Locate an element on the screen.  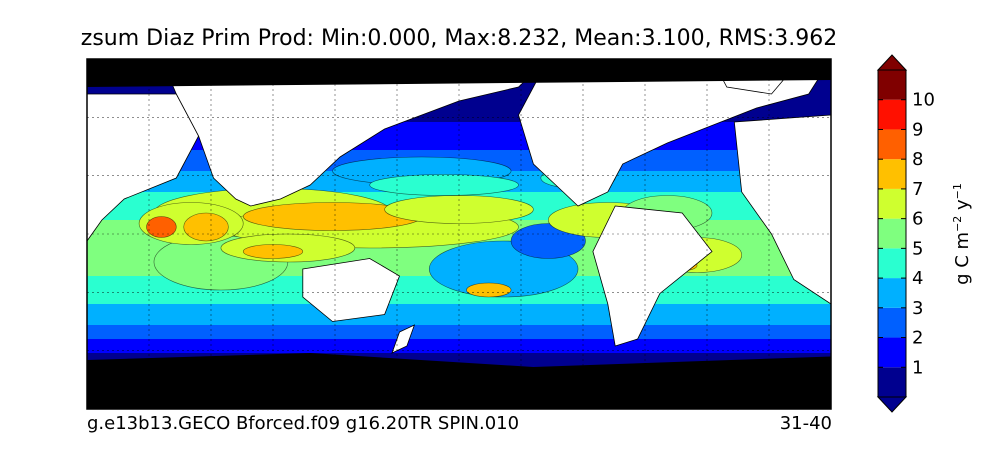
colorbar-tick-label: 9 is located at coordinates (917, 129).